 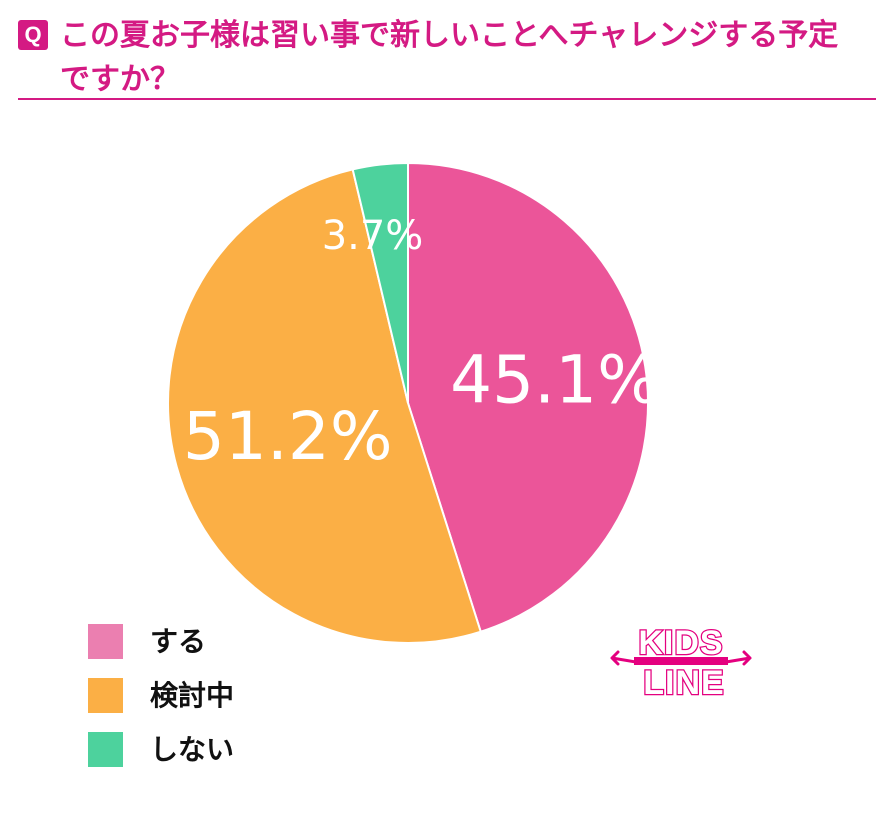 What do you see at coordinates (105, 641) in the screenshot?
I see `legend-swatch-suru` at bounding box center [105, 641].